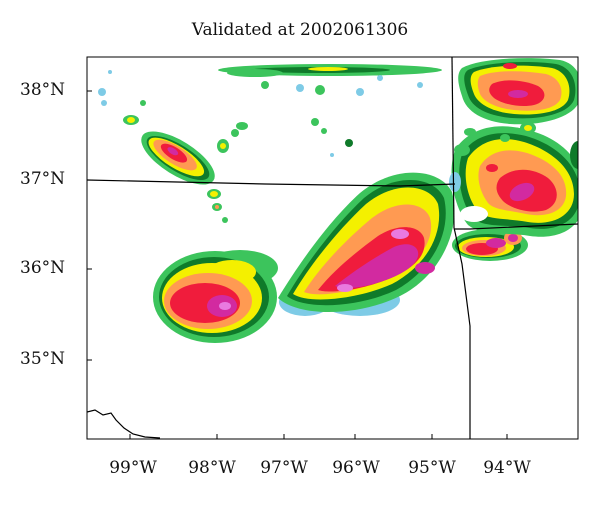 This screenshot has width=600, height=505. What do you see at coordinates (366, 244) in the screenshot?
I see `precip-cell-central` at bounding box center [366, 244].